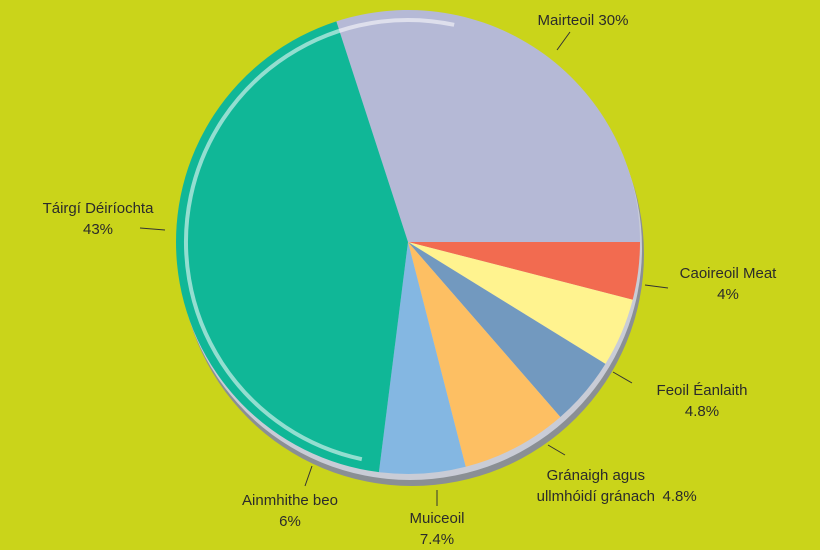 Image resolution: width=820 pixels, height=550 pixels. What do you see at coordinates (728, 273) in the screenshot?
I see `category-label: Caoireoil Meat` at bounding box center [728, 273].